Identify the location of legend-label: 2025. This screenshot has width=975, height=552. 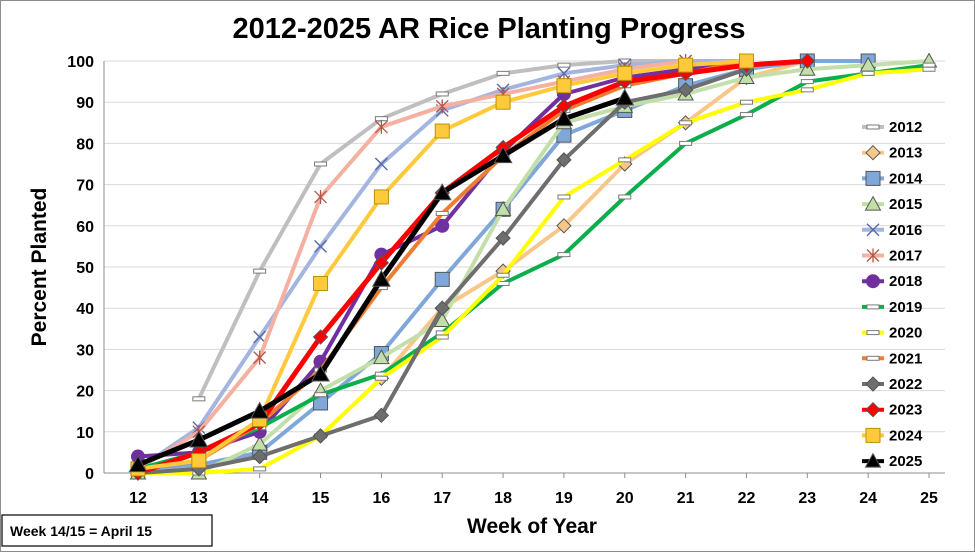
(905, 461).